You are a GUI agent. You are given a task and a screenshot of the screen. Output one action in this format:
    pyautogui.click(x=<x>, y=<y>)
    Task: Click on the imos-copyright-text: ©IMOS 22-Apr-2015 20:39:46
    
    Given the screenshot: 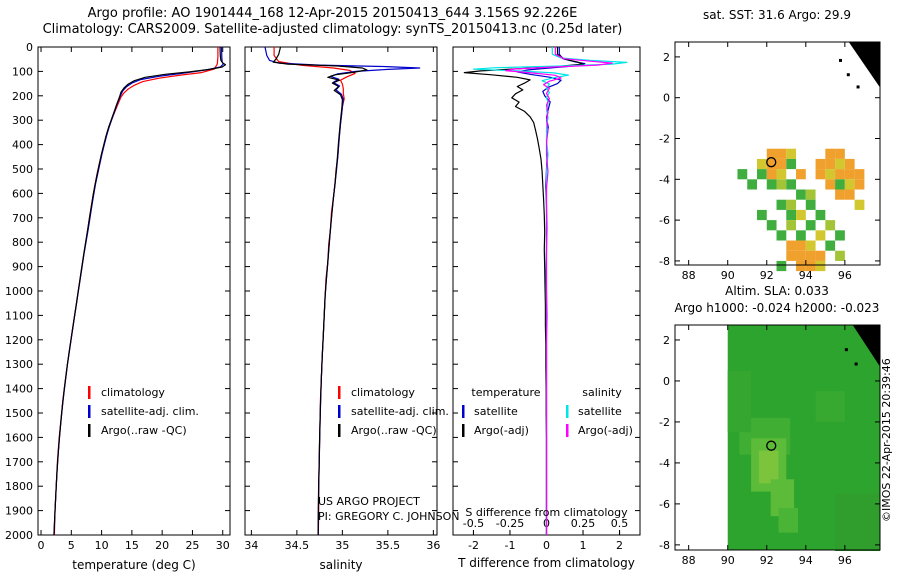 What is the action you would take?
    pyautogui.click(x=886, y=440)
    